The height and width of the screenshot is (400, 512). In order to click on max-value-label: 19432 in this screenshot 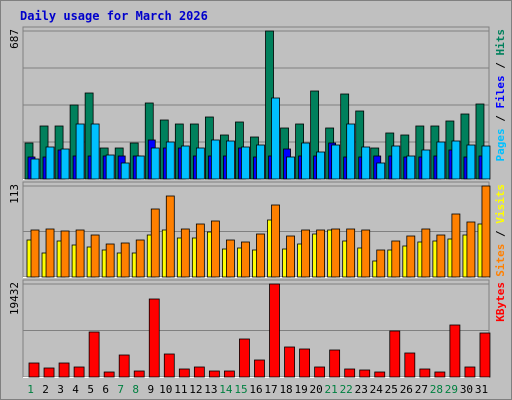, I will do `click(14, 298)`.